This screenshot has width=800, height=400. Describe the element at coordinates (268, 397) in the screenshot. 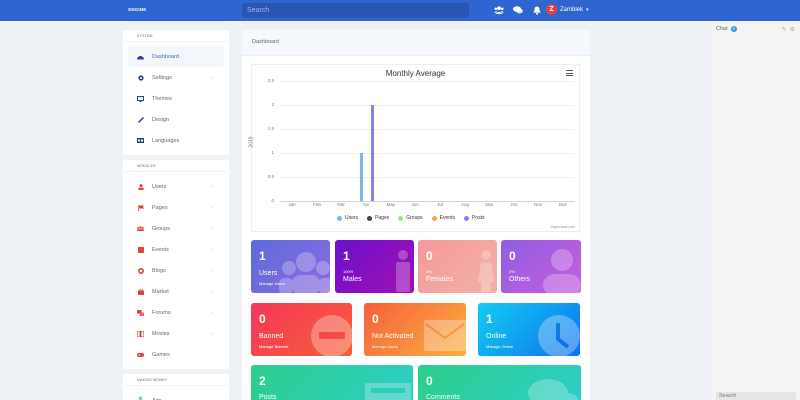

I see `stat-label: Posts` at that location.